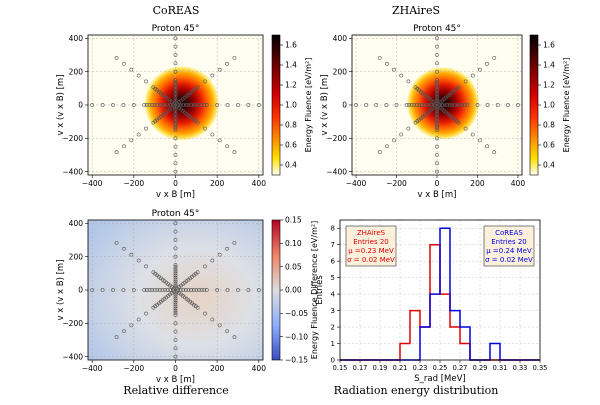 This screenshot has height=405, width=600. I want to click on legend-line: Entries 20, so click(509, 242).